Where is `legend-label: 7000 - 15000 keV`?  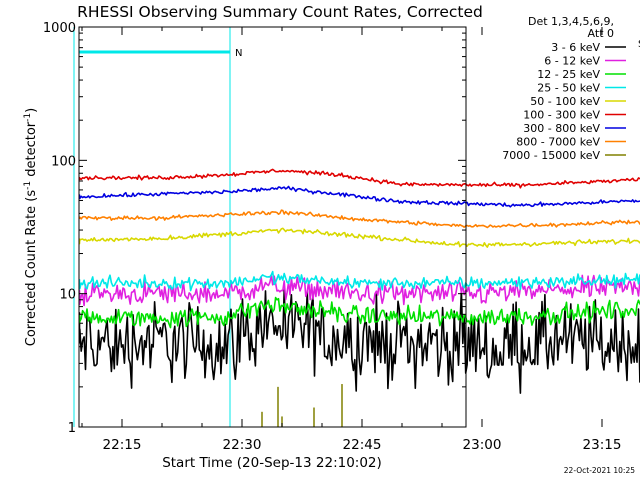 legend-label: 7000 - 15000 keV is located at coordinates (551, 155).